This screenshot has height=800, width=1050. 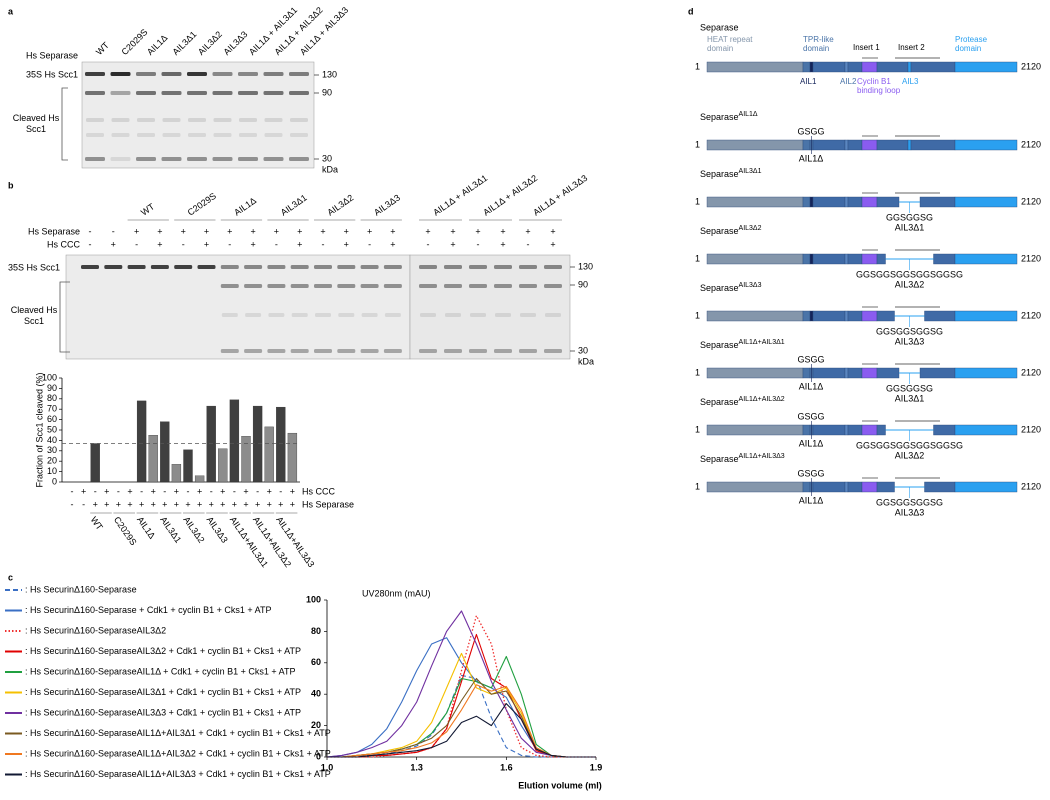 I want to click on deletion-label: AIL1Δ, so click(x=811, y=500).